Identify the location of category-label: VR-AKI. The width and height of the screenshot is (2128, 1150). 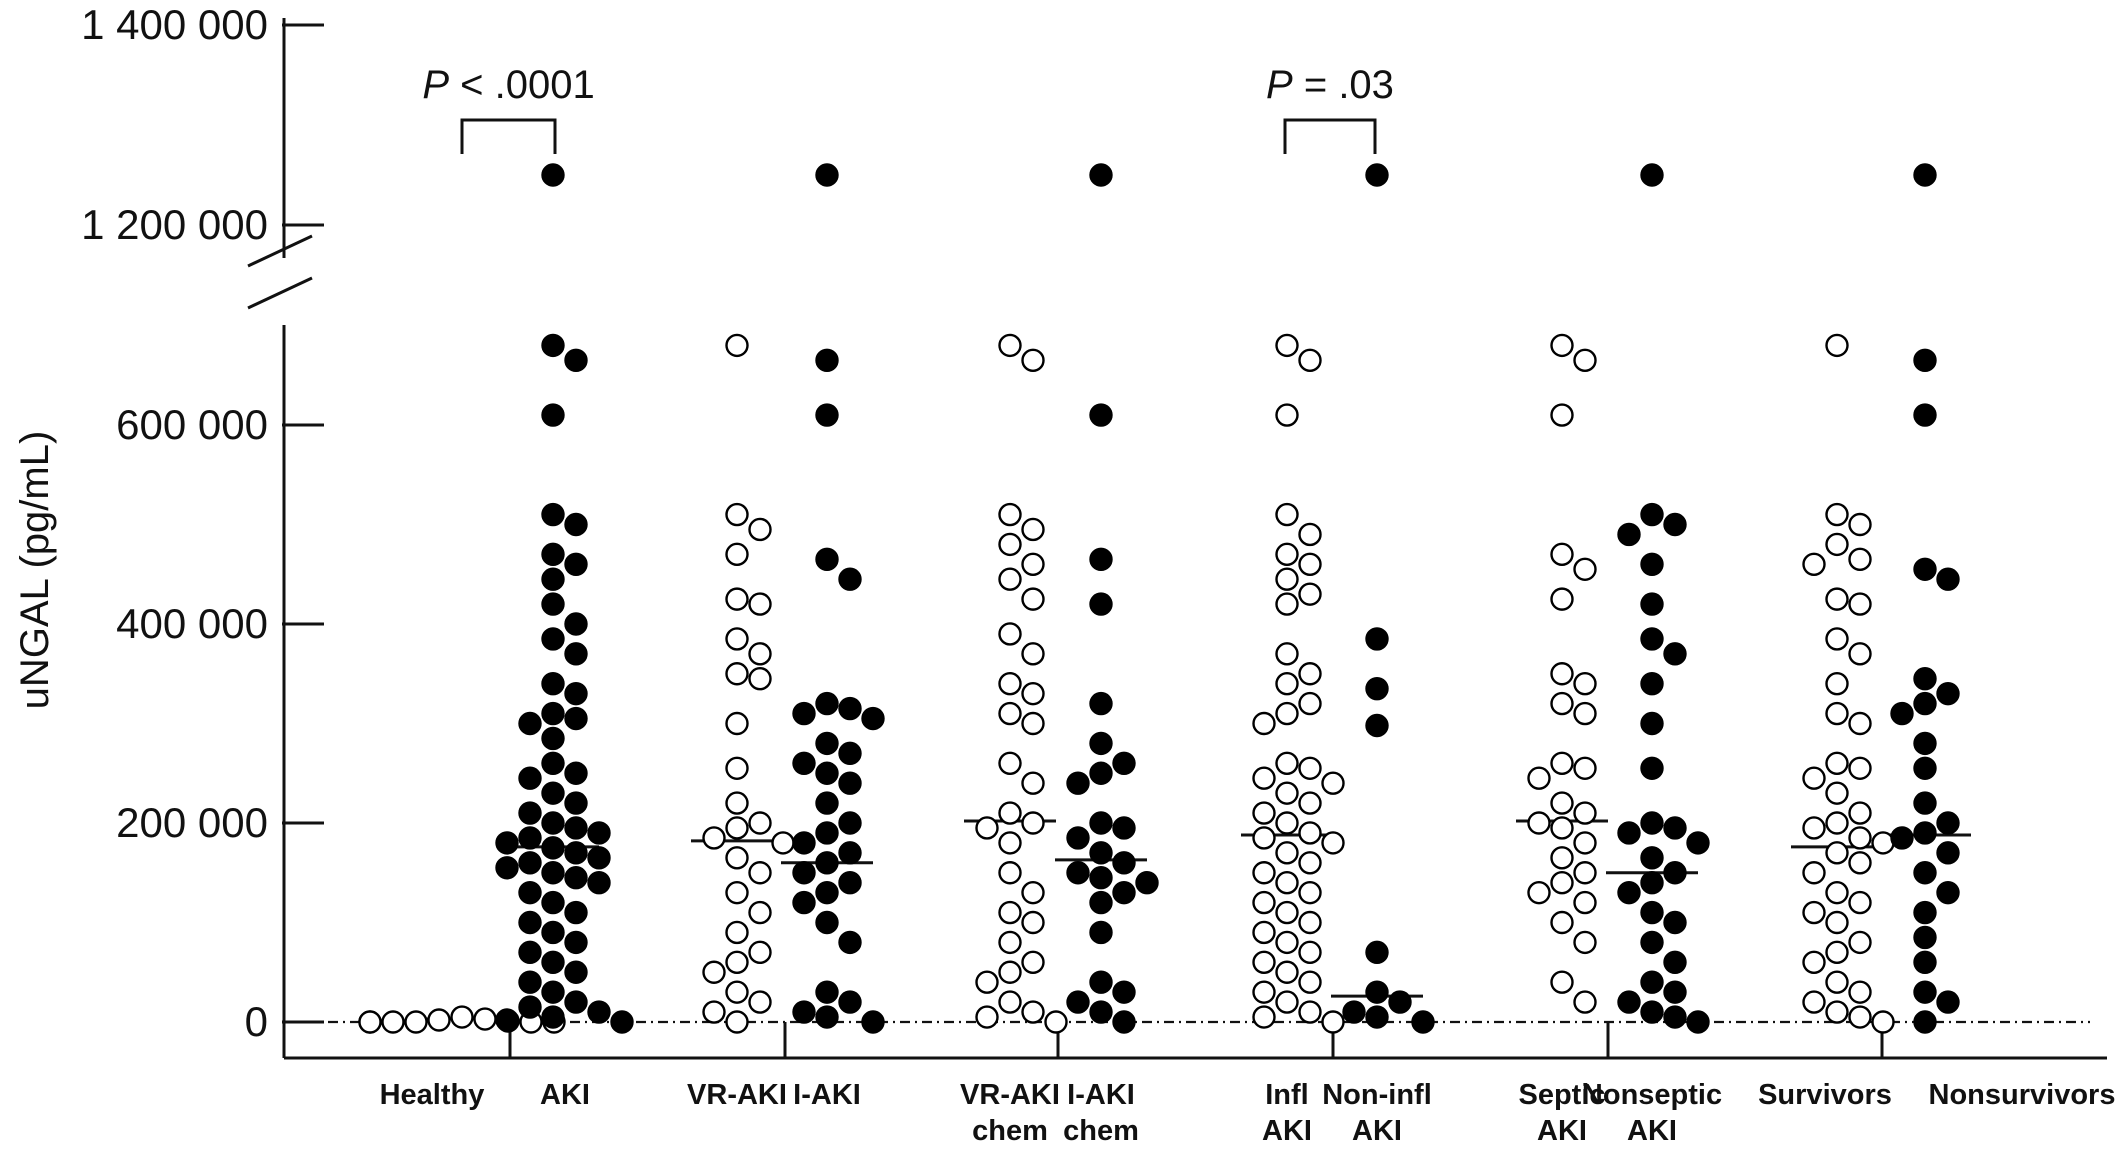
(737, 1095).